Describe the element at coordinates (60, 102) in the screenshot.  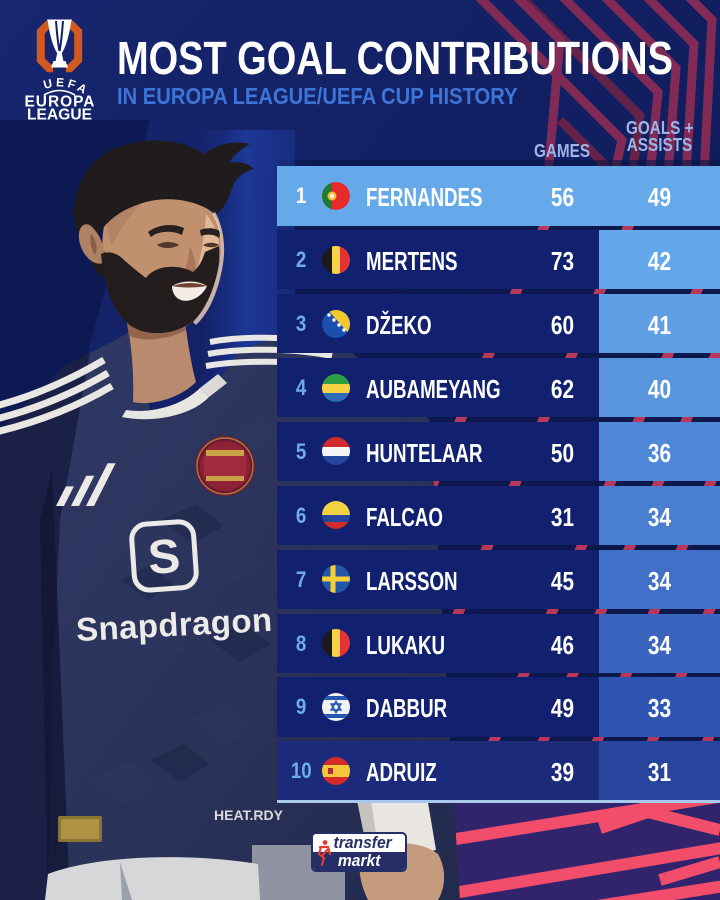
I see `svg-text: EUROPA` at that location.